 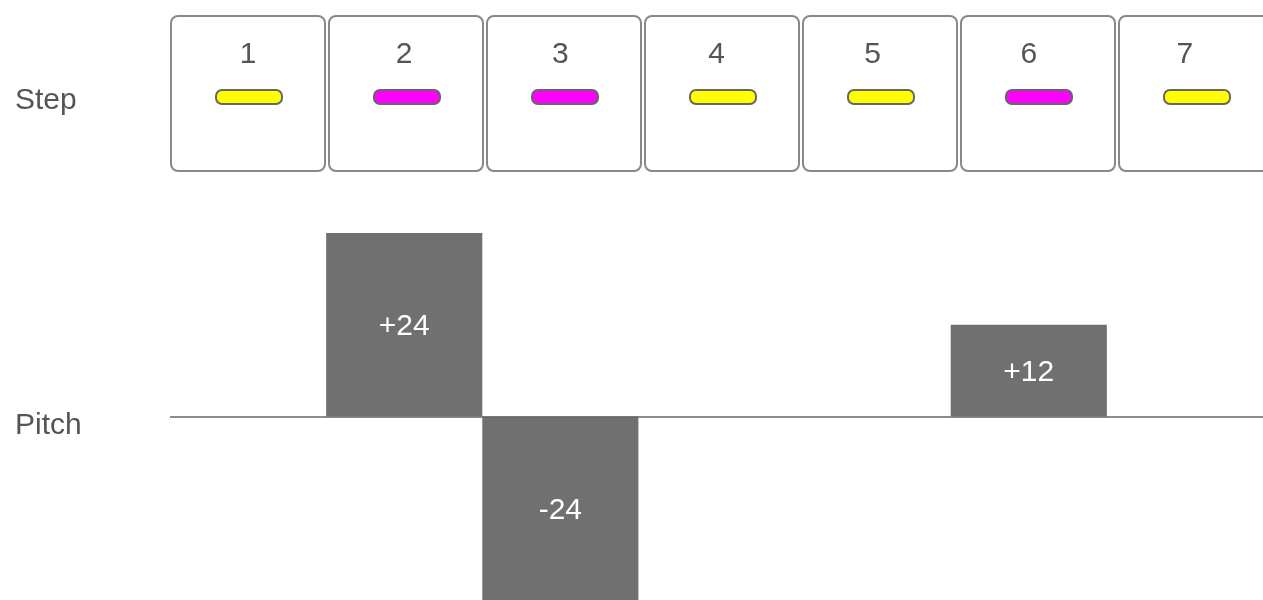 What do you see at coordinates (560, 52) in the screenshot?
I see `x-tick-label: 3` at bounding box center [560, 52].